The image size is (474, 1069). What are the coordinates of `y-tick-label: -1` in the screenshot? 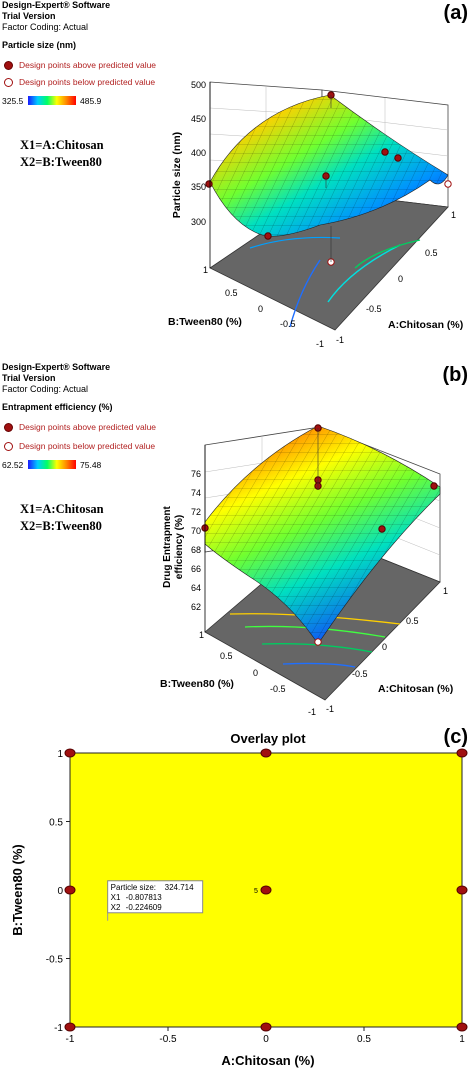 It's located at (58, 1028).